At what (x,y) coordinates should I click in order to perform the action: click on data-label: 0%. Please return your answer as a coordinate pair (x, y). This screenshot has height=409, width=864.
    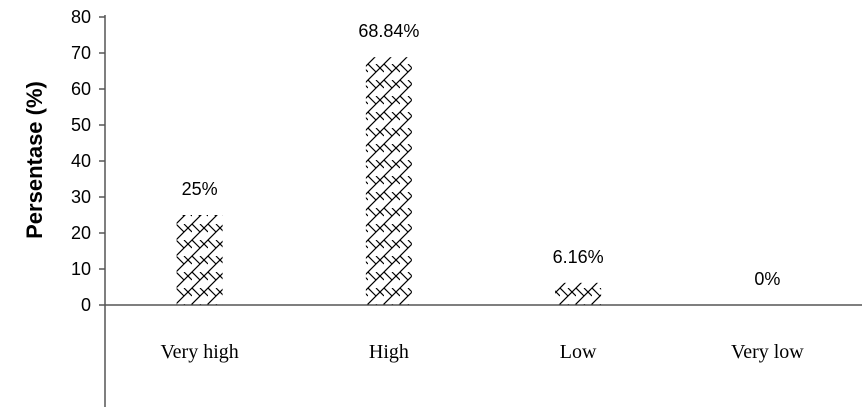
    Looking at the image, I should click on (767, 279).